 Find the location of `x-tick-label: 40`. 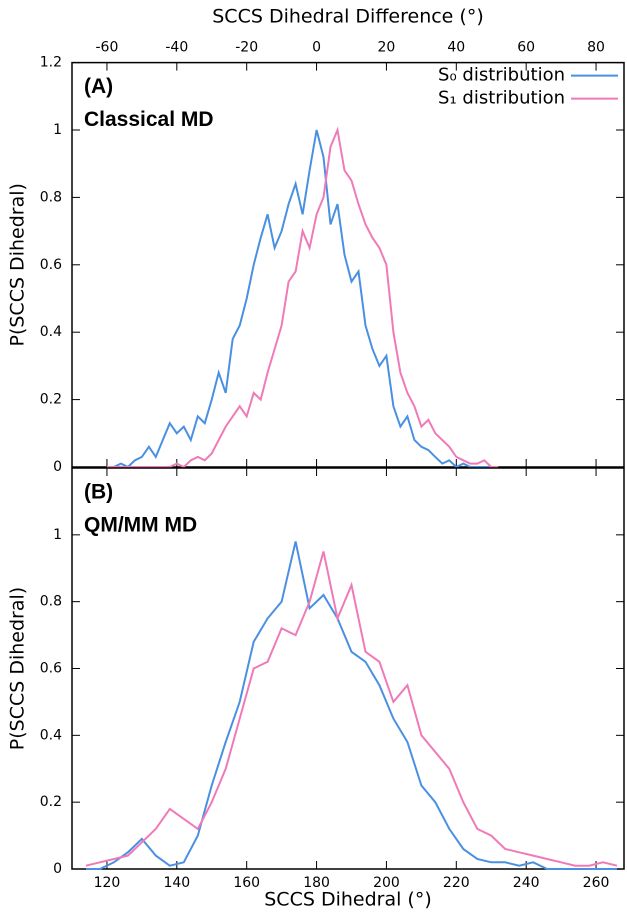

x-tick-label: 40 is located at coordinates (456, 48).